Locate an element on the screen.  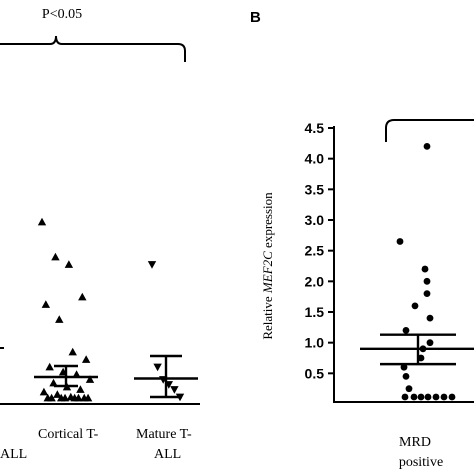
error-bar-mrd-positive is located at coordinates (417, 349).